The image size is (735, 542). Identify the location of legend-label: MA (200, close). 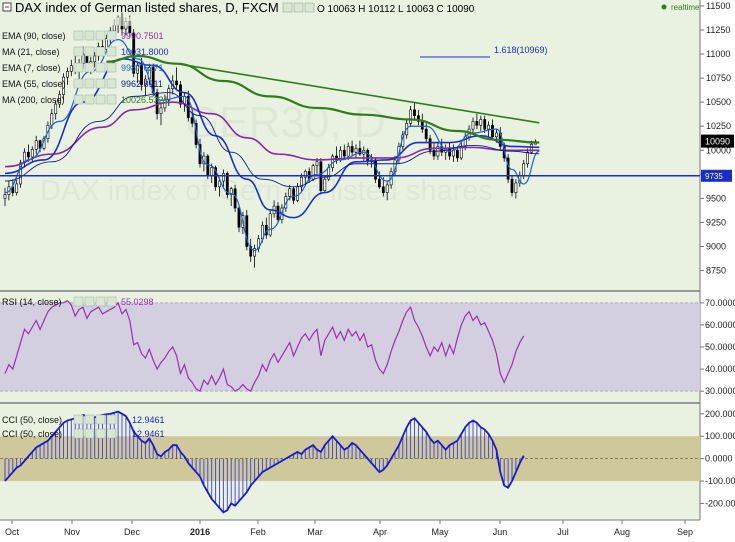
(33, 100).